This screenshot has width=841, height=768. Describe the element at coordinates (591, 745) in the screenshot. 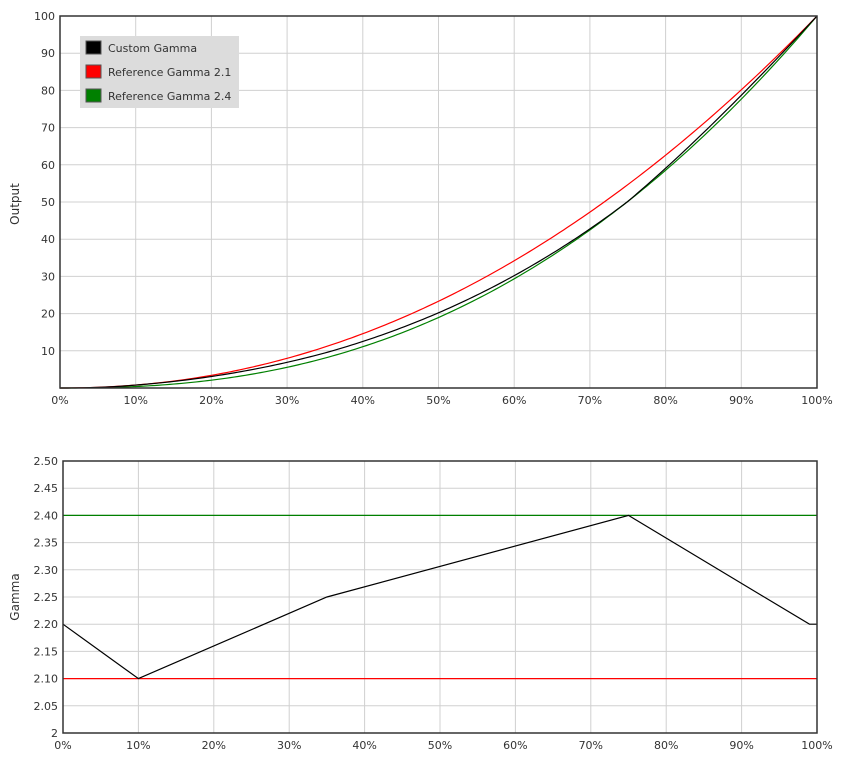

I see `gamma-x-tick-label: 70%` at that location.